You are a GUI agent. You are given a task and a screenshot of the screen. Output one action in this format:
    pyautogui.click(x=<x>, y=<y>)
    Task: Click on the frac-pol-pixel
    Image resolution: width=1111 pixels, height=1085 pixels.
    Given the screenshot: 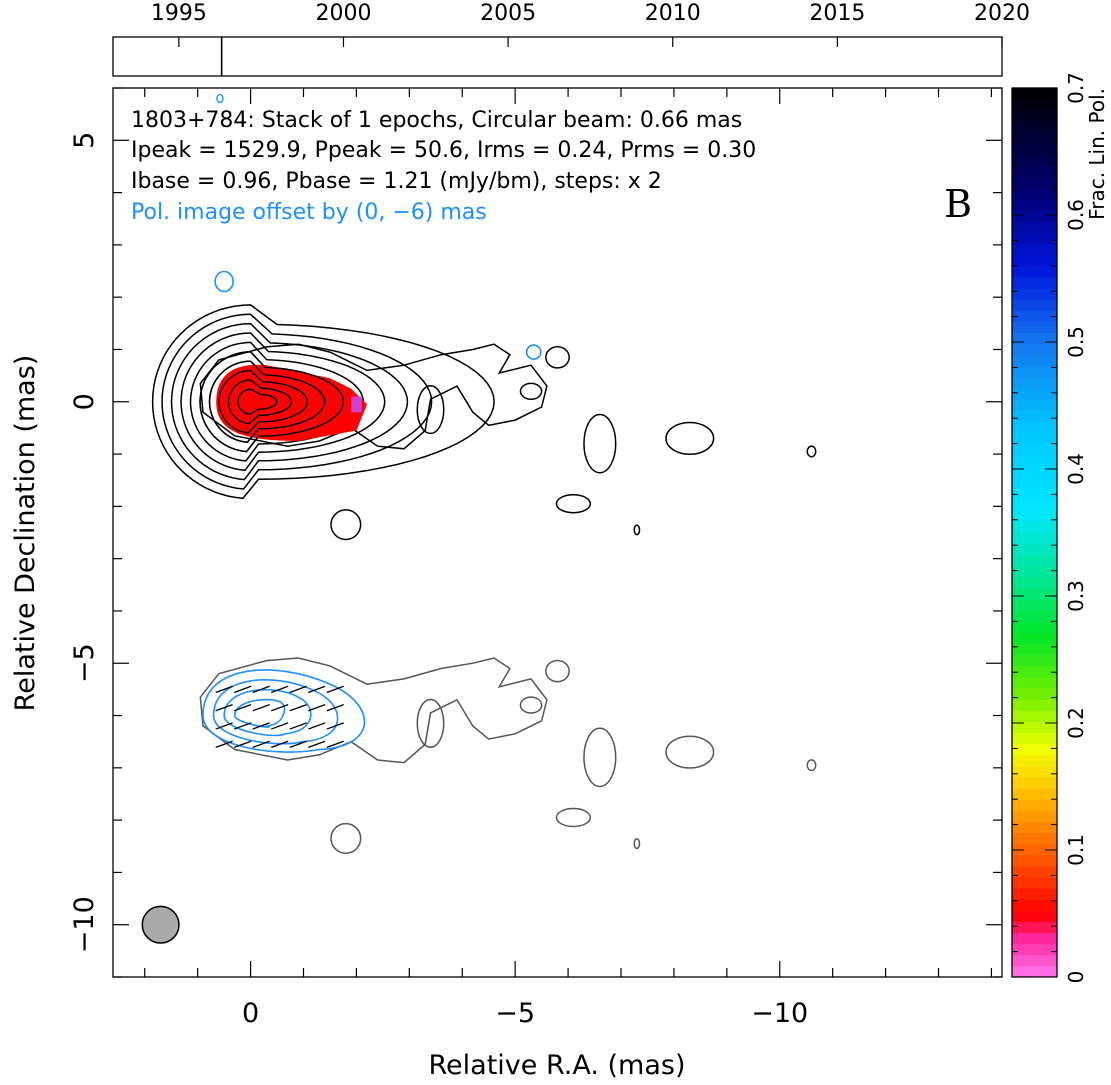 What is the action you would take?
    pyautogui.click(x=356, y=404)
    